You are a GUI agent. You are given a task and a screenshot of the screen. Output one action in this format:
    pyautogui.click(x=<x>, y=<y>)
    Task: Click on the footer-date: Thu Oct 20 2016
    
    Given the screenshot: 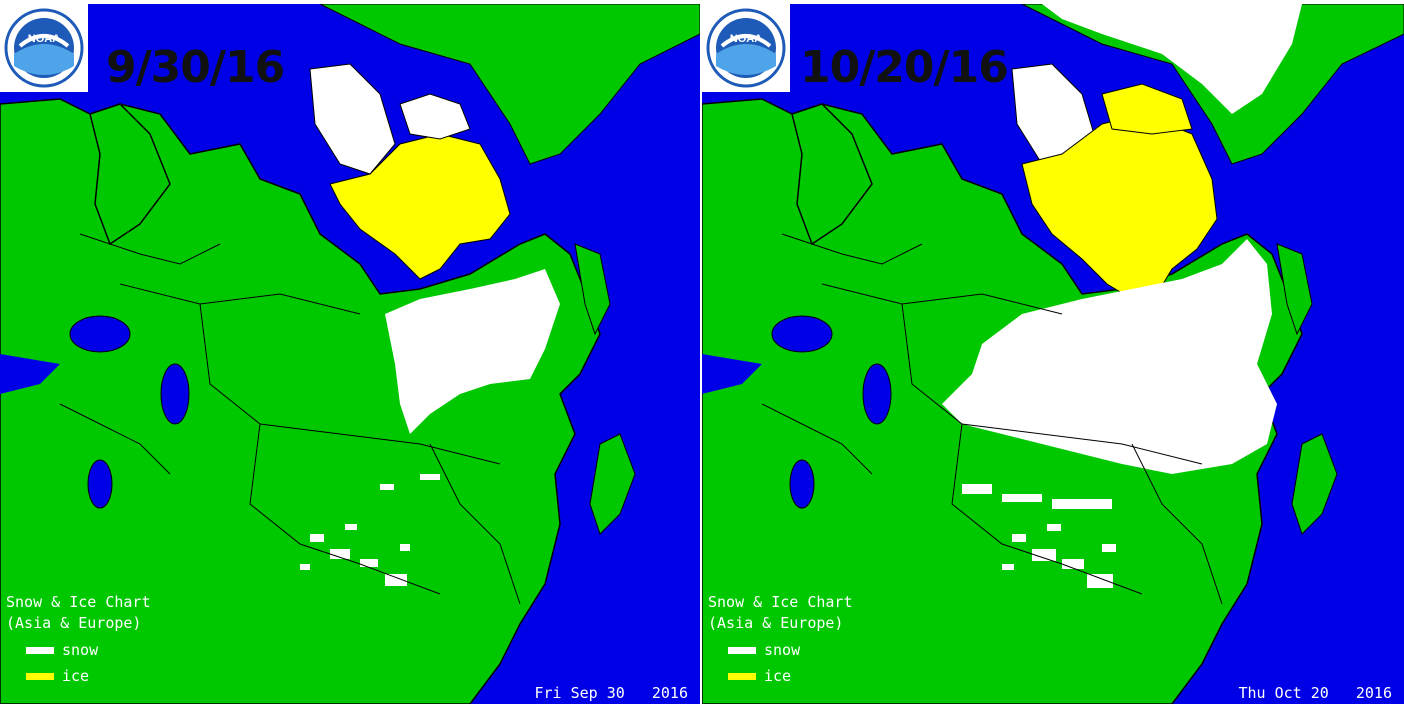 What is the action you would take?
    pyautogui.click(x=1315, y=693)
    